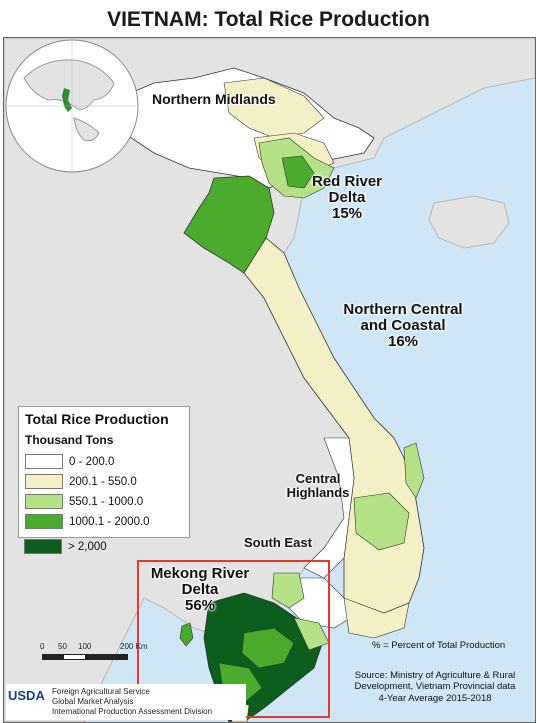 This screenshot has height=723, width=537. I want to click on source-line2: Development, Vietnam Provincial data, so click(435, 687).